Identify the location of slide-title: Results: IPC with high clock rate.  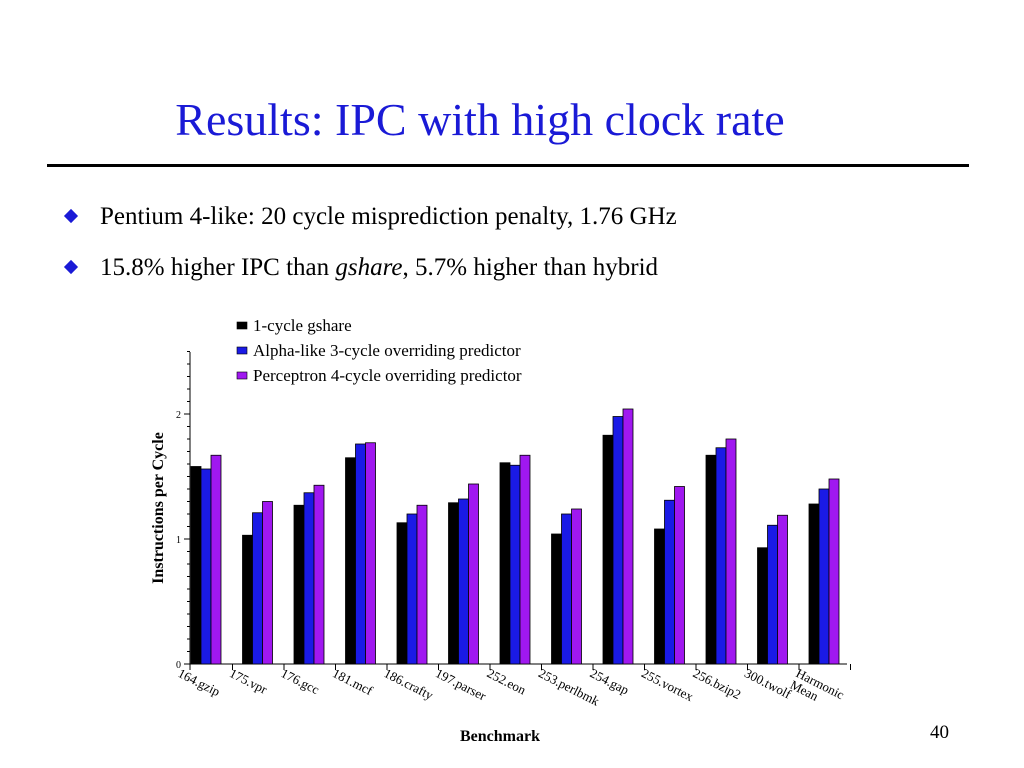
(480, 119).